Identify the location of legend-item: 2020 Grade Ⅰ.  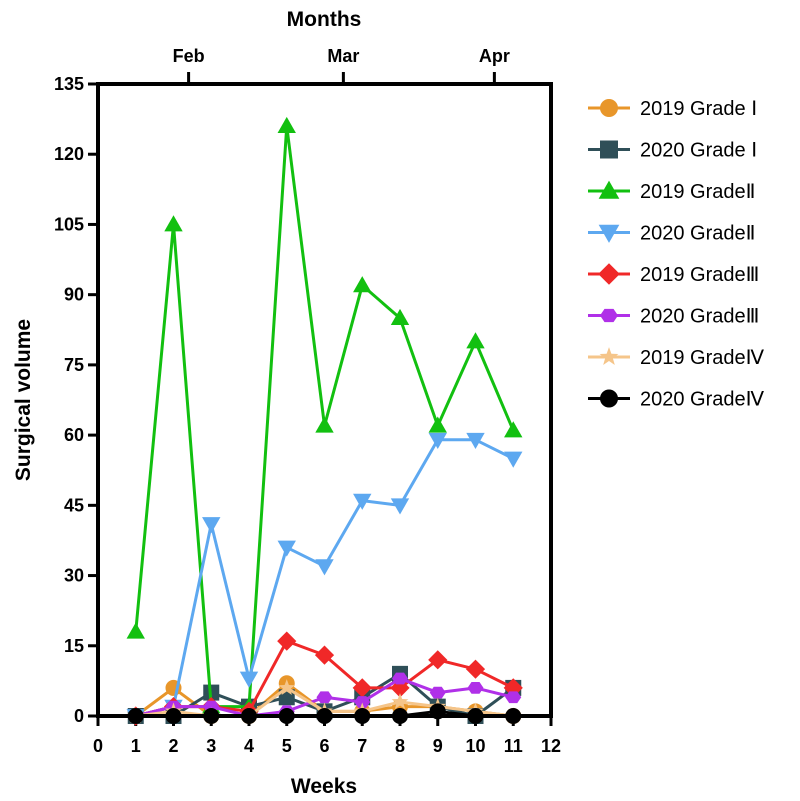
(672, 151).